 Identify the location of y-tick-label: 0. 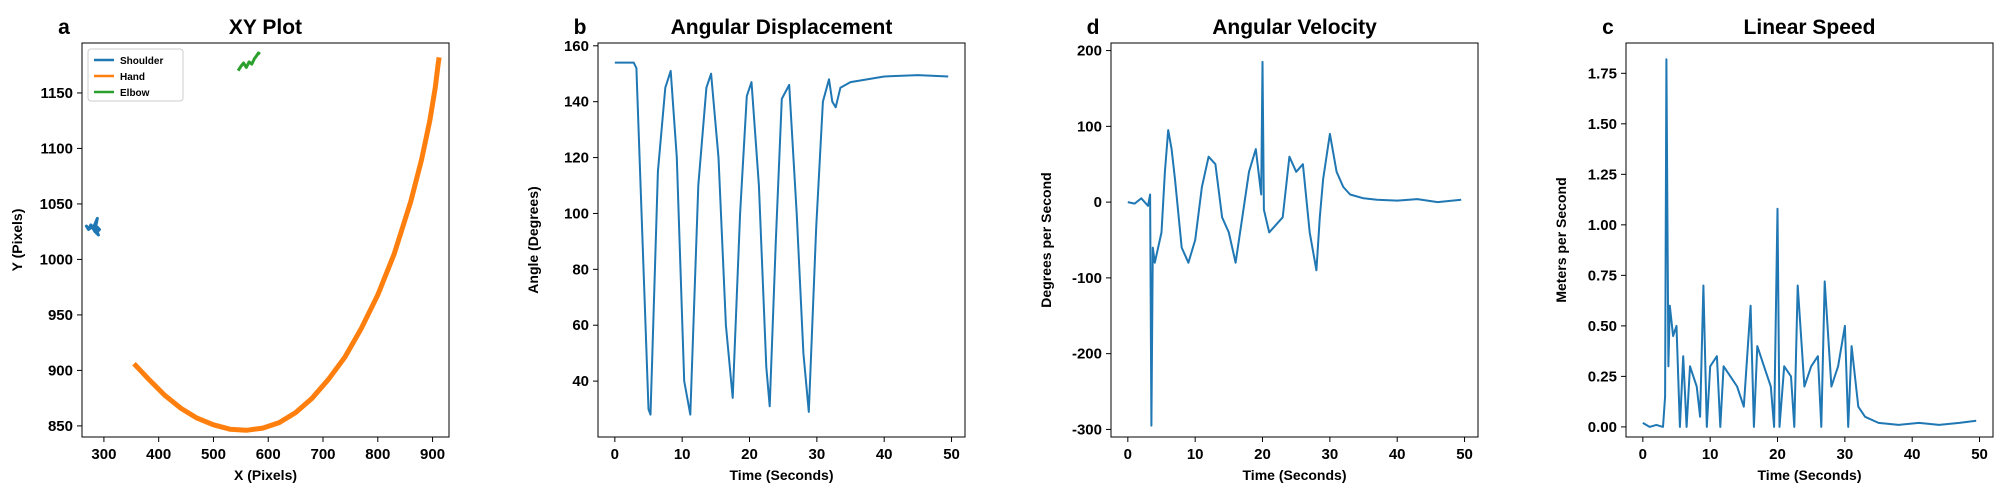
(1098, 202).